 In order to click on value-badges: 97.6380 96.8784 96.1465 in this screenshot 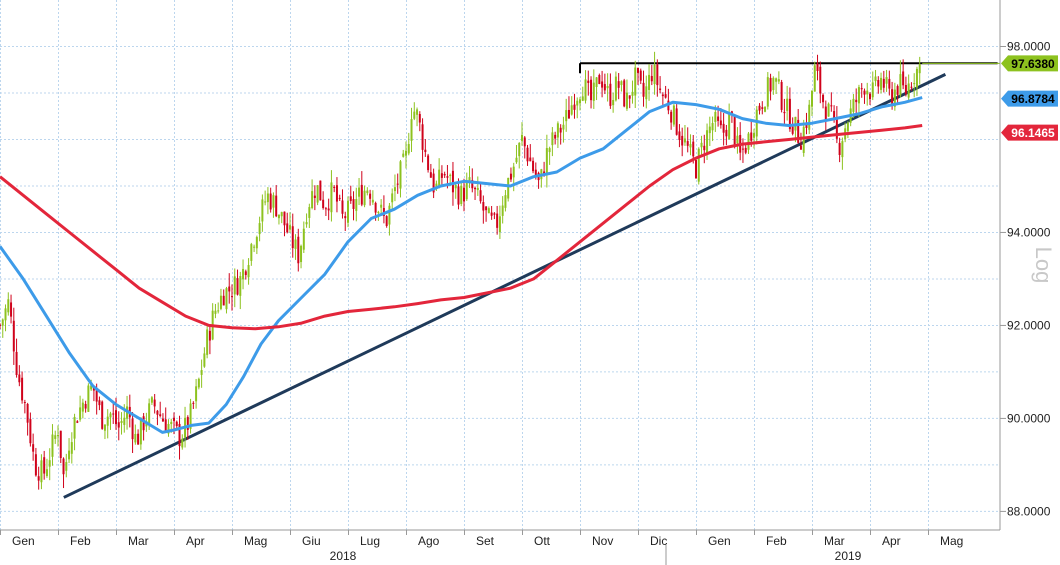, I will do `click(1029, 98)`.